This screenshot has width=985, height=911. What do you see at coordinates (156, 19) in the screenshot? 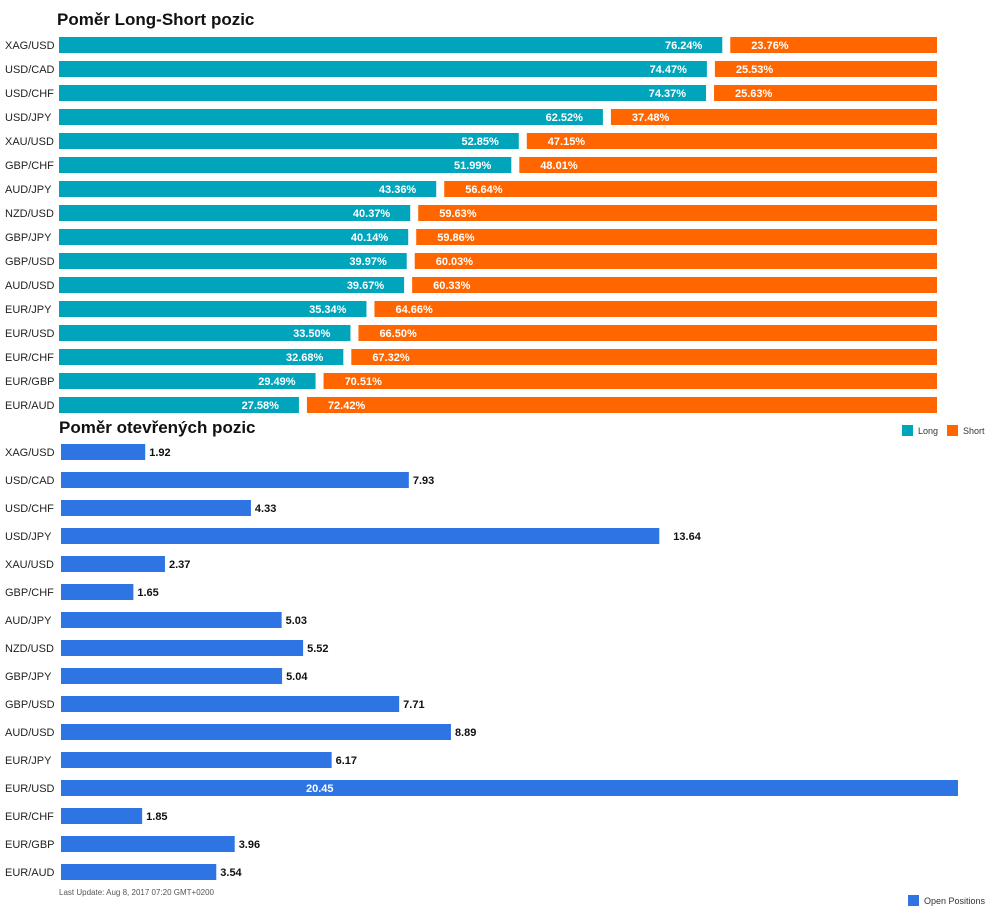
I see `long-short-chart-title: Poměr Long-Short pozic` at bounding box center [156, 19].